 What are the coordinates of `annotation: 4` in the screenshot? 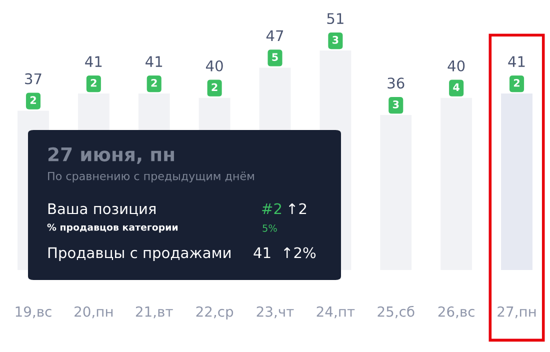 It's located at (456, 87).